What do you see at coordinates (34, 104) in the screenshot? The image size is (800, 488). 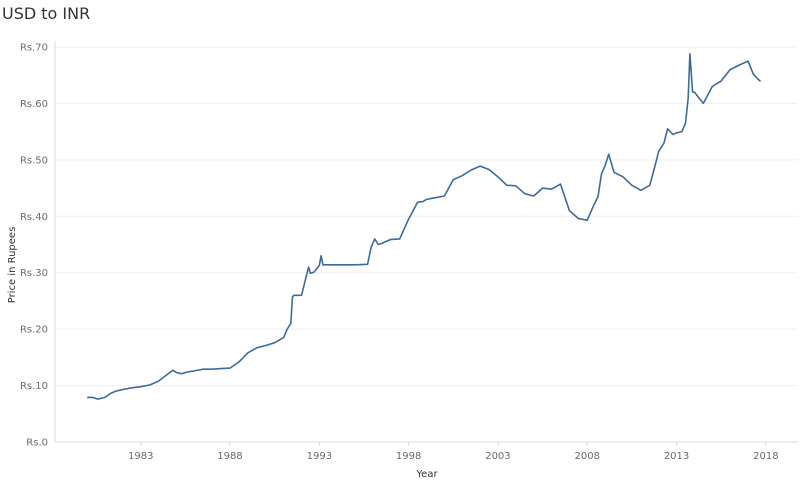 I see `y-tick-label: Rs.60` at bounding box center [34, 104].